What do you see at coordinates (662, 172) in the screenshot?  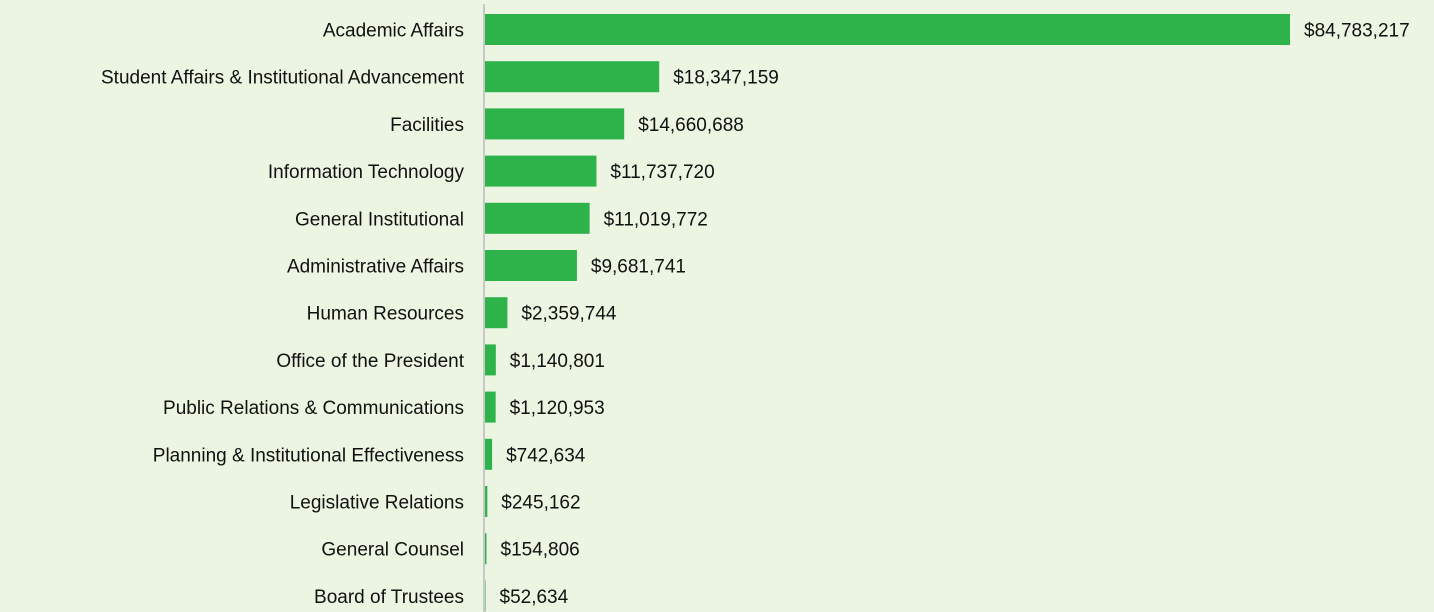 I see `value-label: $11,737,720` at bounding box center [662, 172].